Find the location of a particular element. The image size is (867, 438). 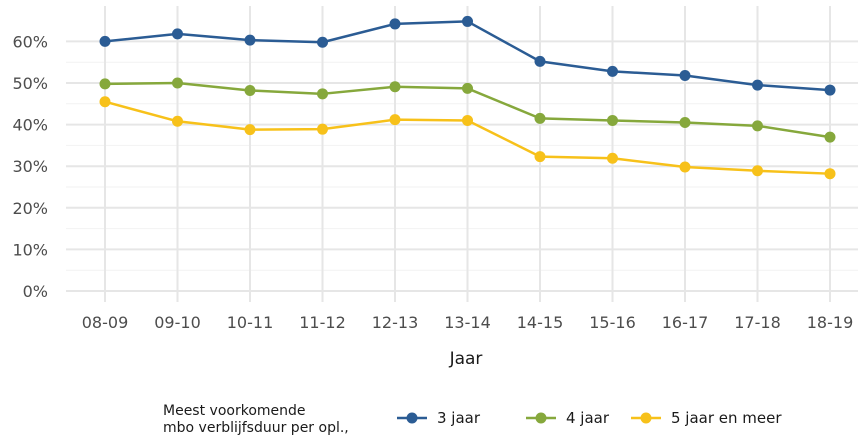

y-tick-label: 20% is located at coordinates (30, 208).